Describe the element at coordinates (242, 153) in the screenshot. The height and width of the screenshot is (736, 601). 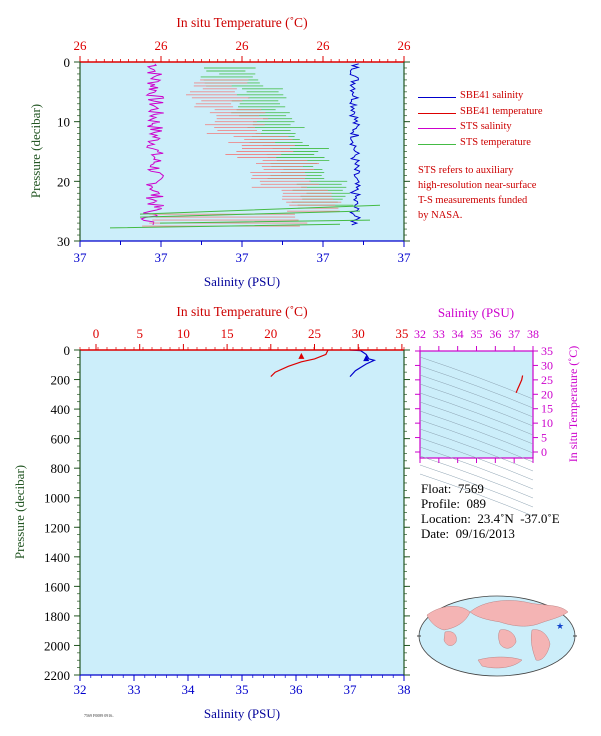
I see `sts-temperature-secondary-line` at that location.